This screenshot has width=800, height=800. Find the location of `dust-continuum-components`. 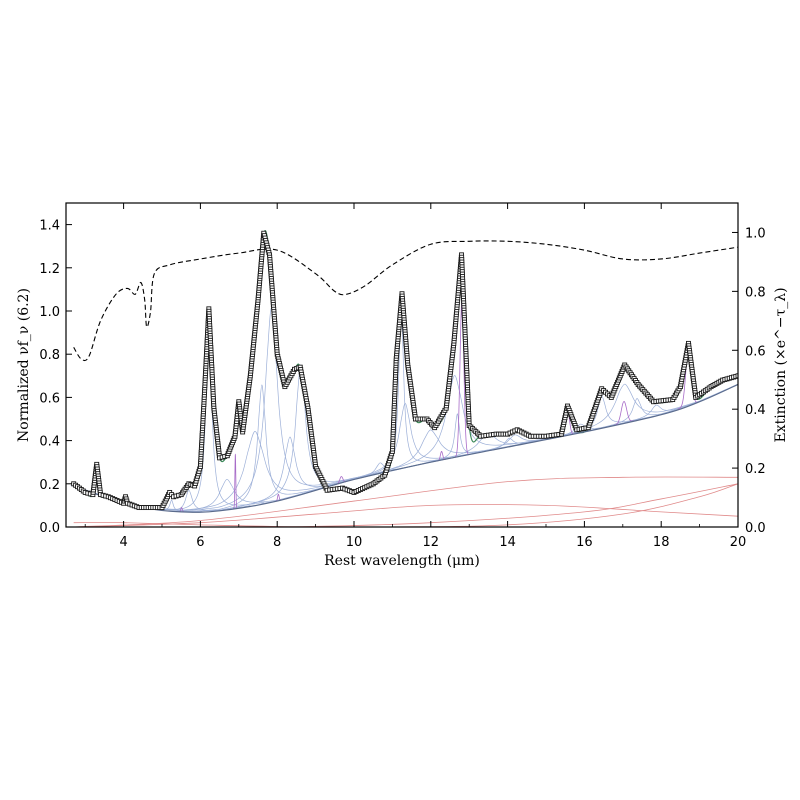

dust-continuum-components is located at coordinates (405, 501).